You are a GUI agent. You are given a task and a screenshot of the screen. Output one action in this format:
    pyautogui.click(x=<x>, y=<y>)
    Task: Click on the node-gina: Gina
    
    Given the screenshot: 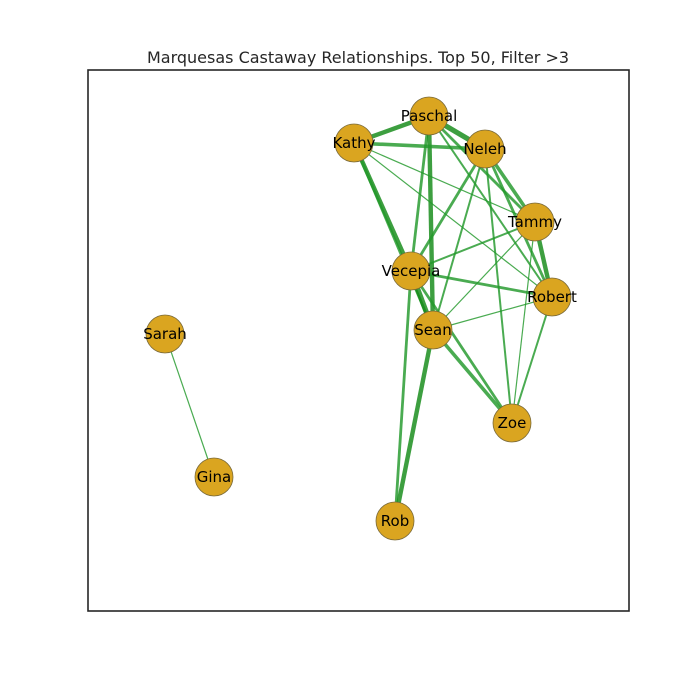 What is the action you would take?
    pyautogui.click(x=214, y=477)
    